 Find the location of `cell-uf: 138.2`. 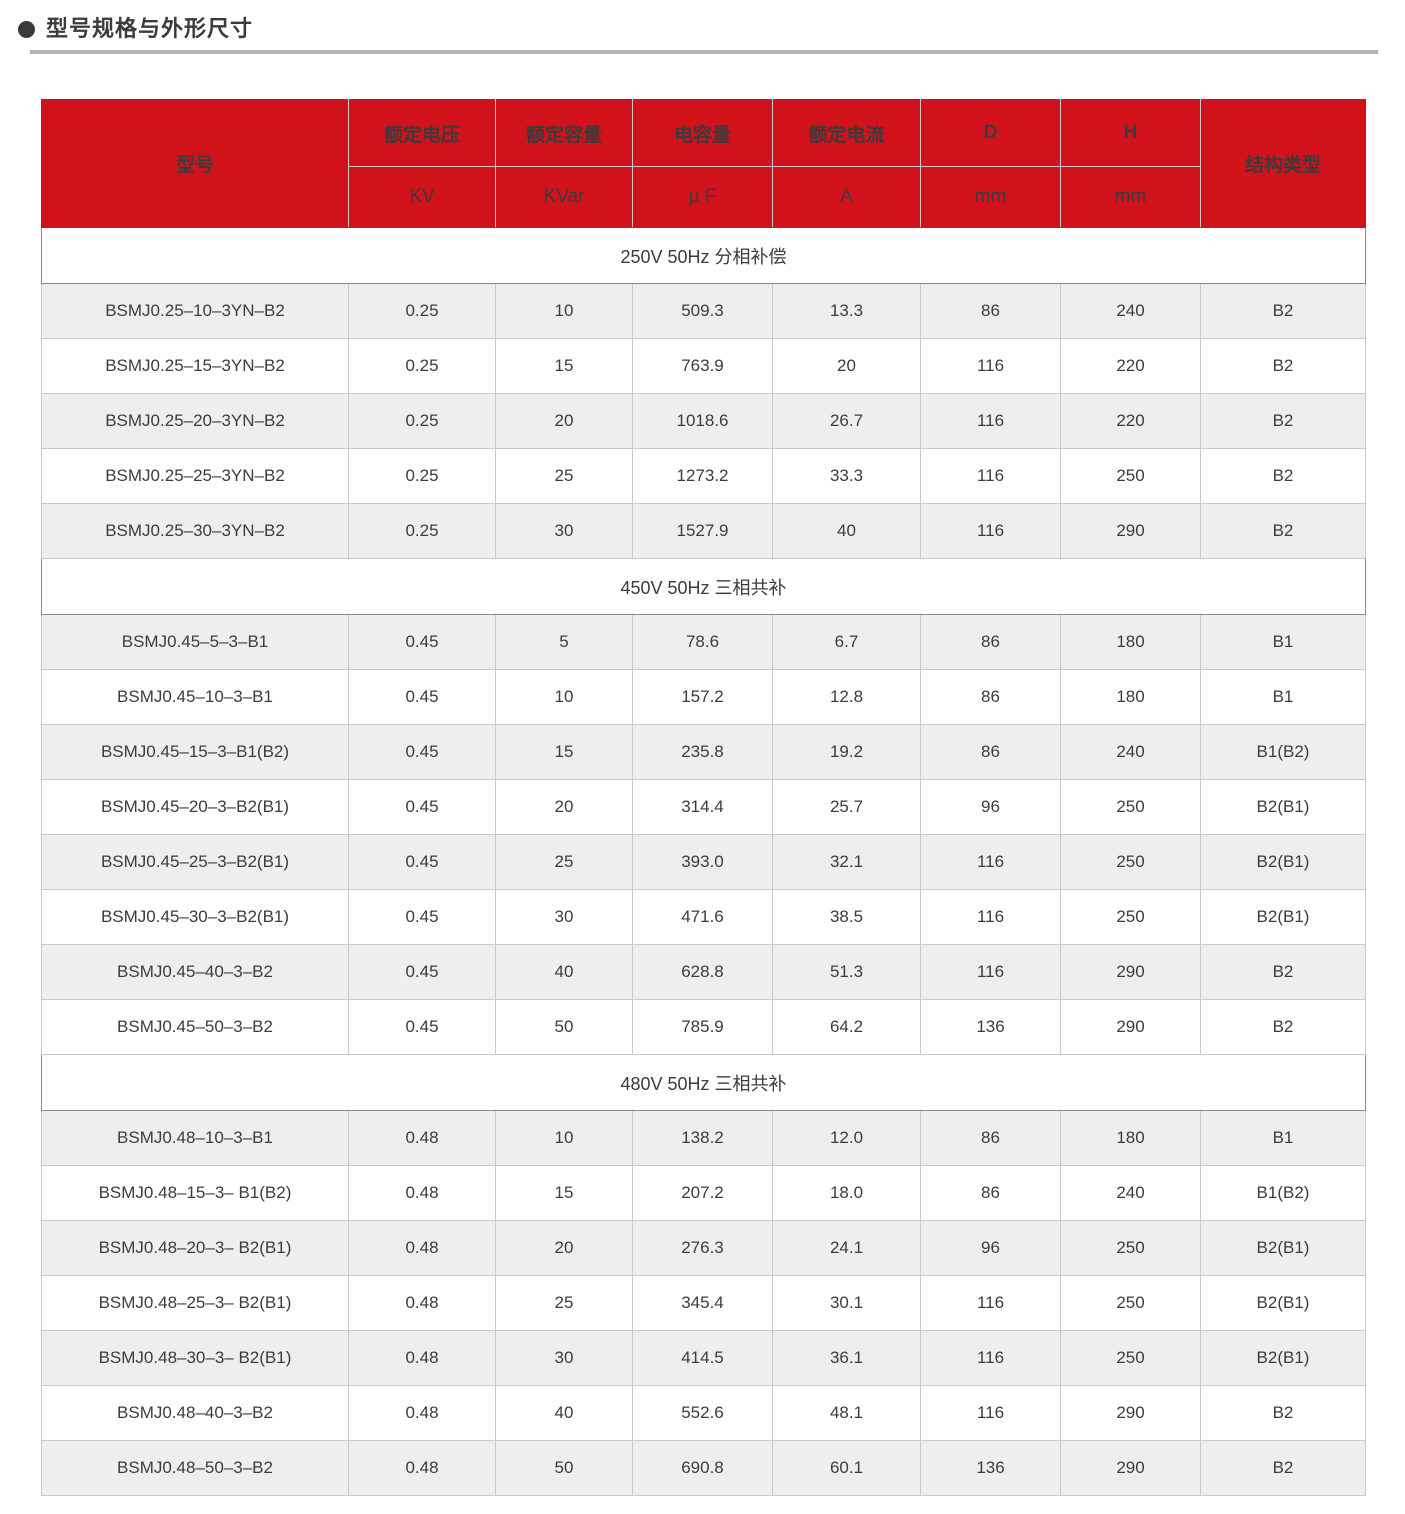

cell-uf: 138.2 is located at coordinates (702, 1138).